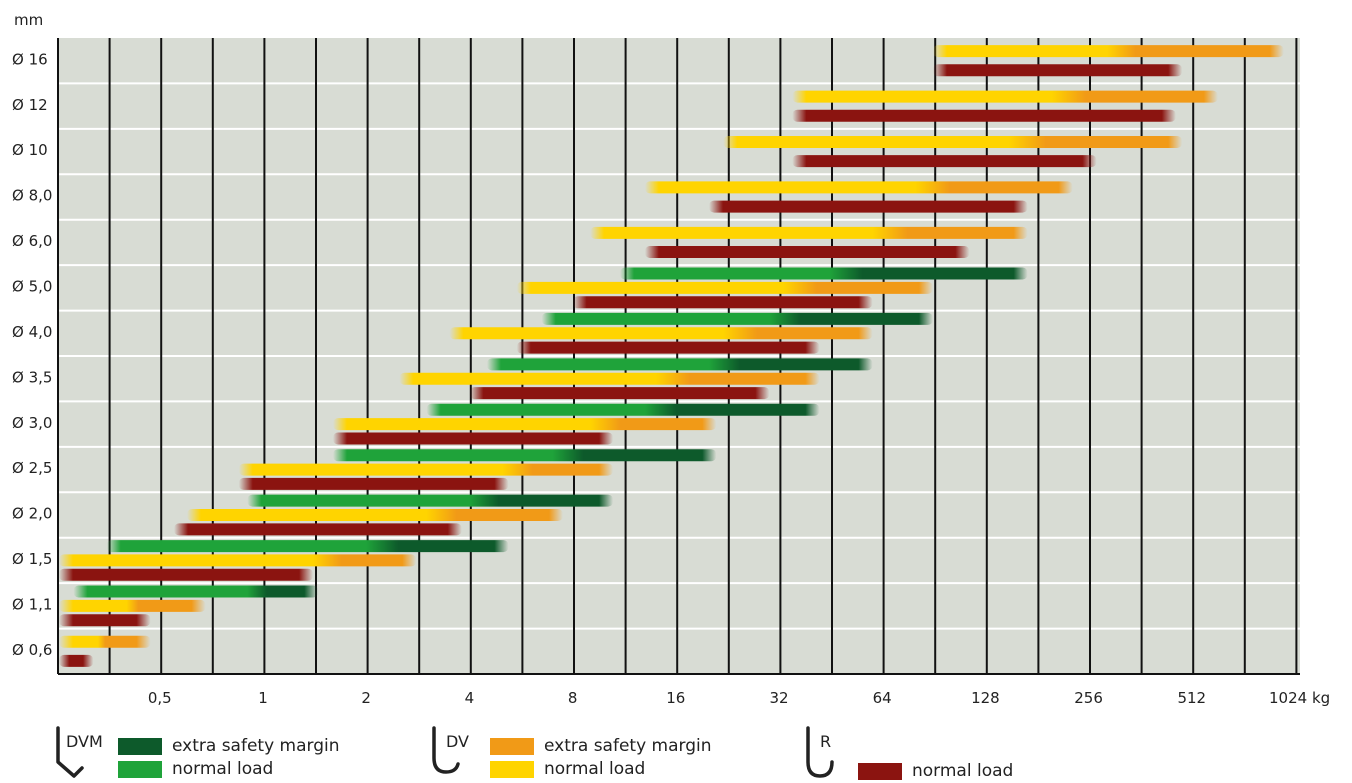 This screenshot has width=1352, height=783. I want to click on legend-code-dv: DV, so click(457, 741).